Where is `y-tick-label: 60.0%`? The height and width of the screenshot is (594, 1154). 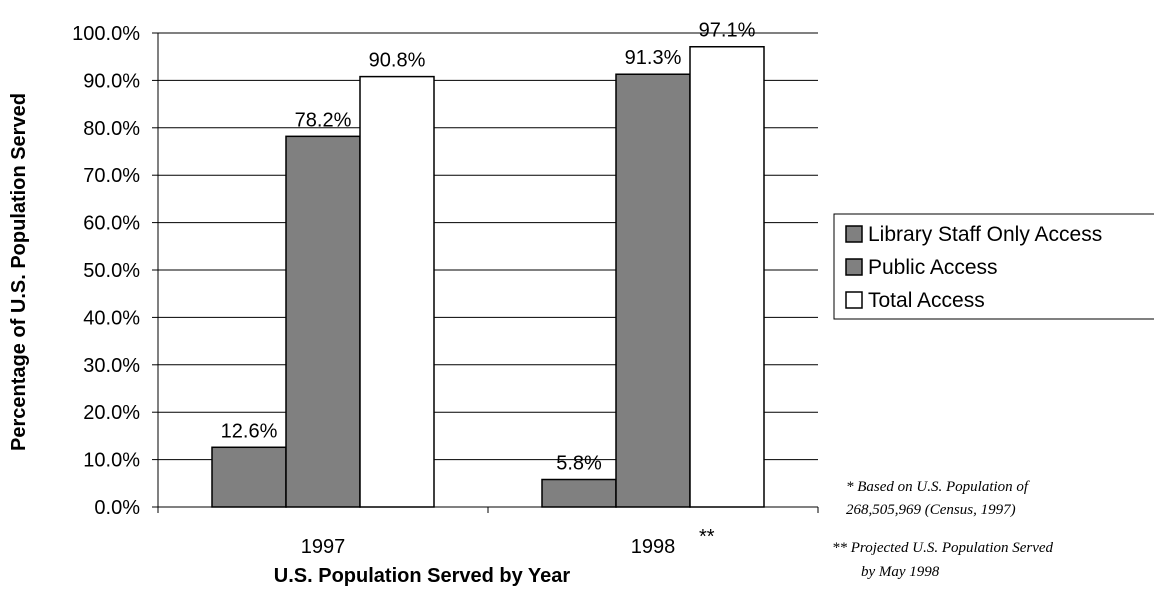
y-tick-label: 60.0% is located at coordinates (111, 224).